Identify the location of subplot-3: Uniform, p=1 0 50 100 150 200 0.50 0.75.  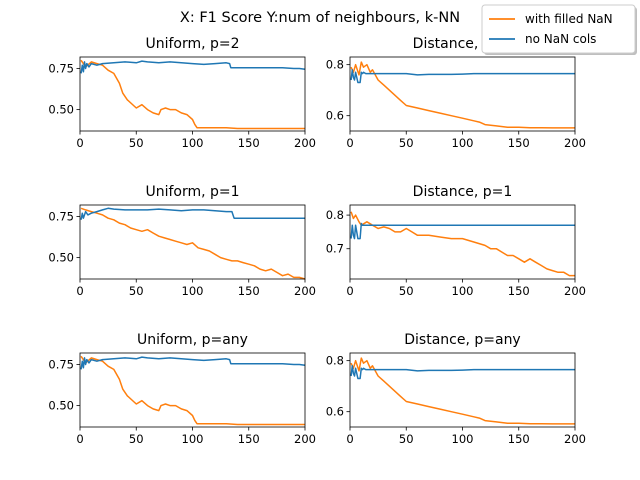
(182, 241).